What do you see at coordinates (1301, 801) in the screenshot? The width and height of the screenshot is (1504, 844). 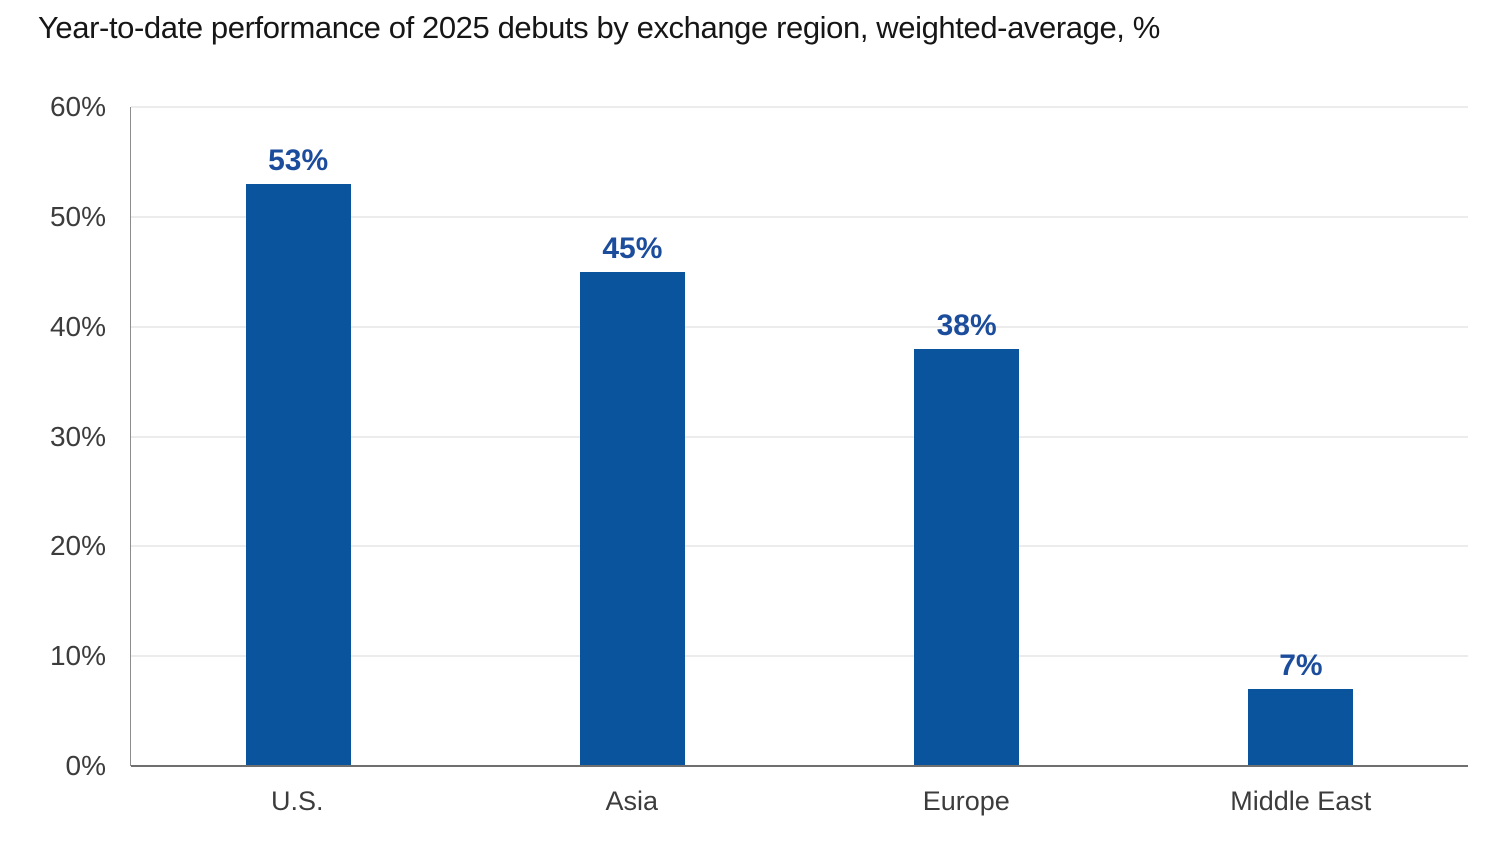 I see `x-category-label-middle-east: Middle East` at bounding box center [1301, 801].